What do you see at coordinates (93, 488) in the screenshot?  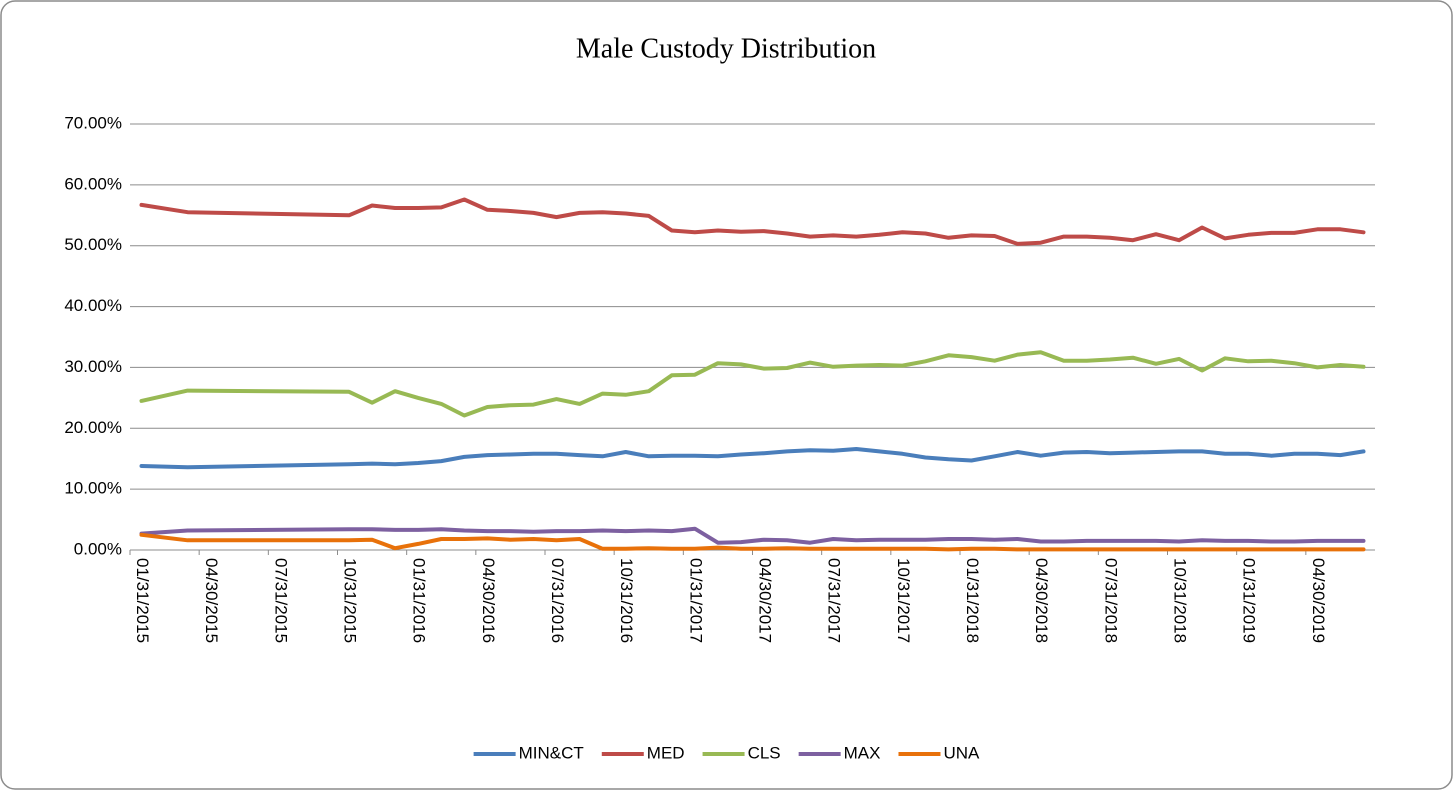 I see `y-tick-label: 10.00%` at bounding box center [93, 488].